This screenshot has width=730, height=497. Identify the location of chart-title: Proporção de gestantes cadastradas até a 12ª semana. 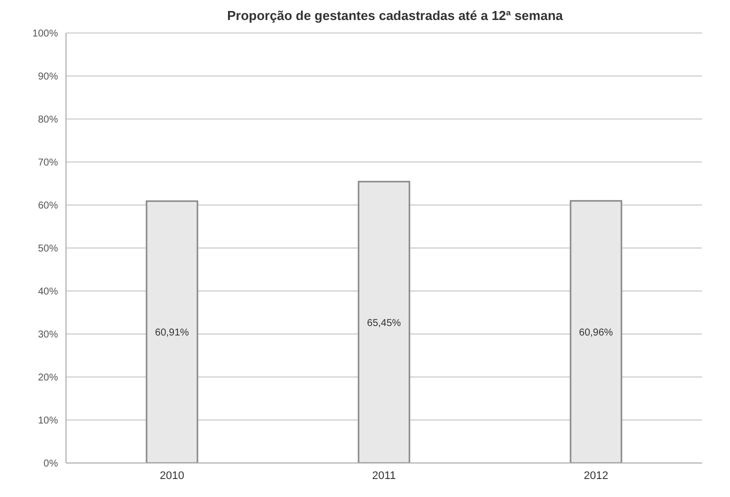
(395, 15).